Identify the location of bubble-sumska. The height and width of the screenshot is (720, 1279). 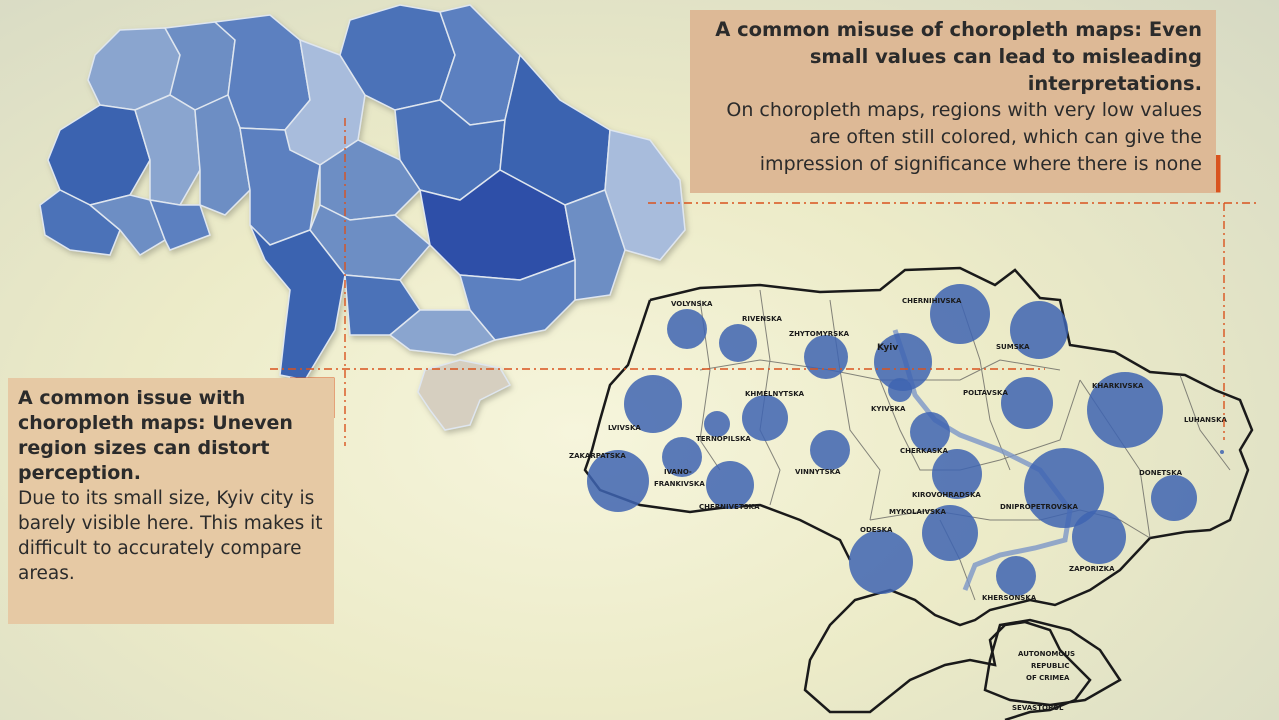
(1039, 330).